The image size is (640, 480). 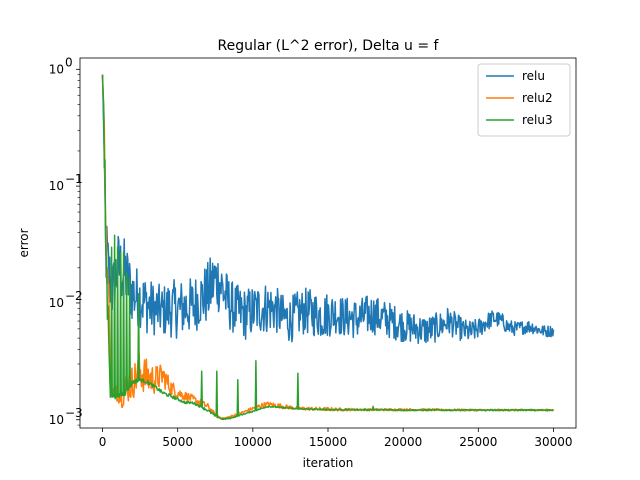 I want to click on x-axis-ticks: 0 5000 10000 15000 20000 25000 30000, so click(x=336, y=438).